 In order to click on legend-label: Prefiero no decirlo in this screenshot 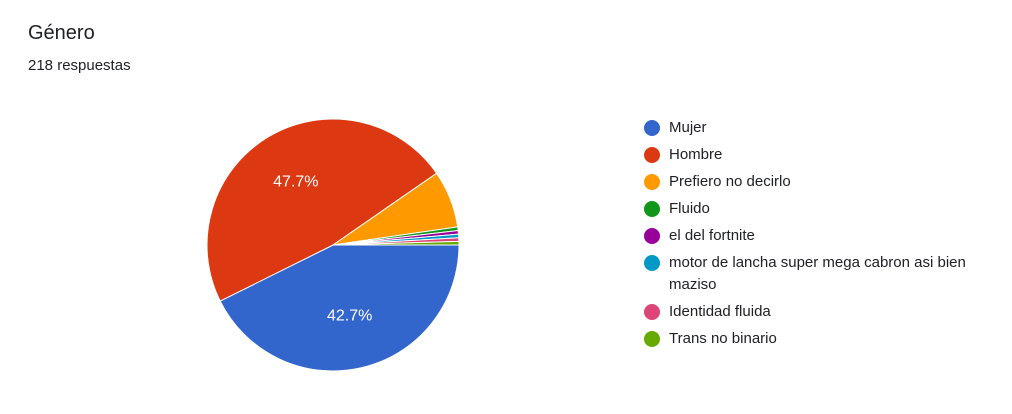, I will do `click(730, 181)`.